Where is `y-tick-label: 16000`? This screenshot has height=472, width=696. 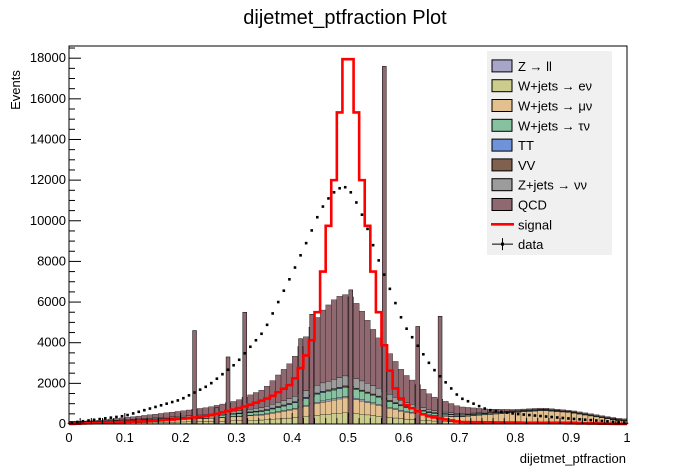
y-tick-label: 16000 is located at coordinates (48, 98).